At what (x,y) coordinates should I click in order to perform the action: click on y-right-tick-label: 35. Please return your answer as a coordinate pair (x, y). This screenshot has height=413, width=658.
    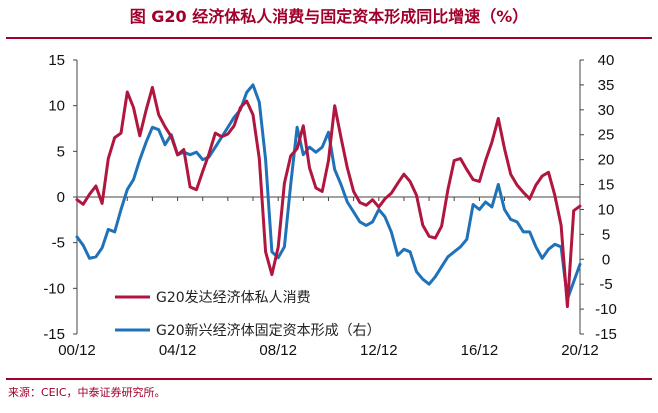
    Looking at the image, I should click on (606, 85).